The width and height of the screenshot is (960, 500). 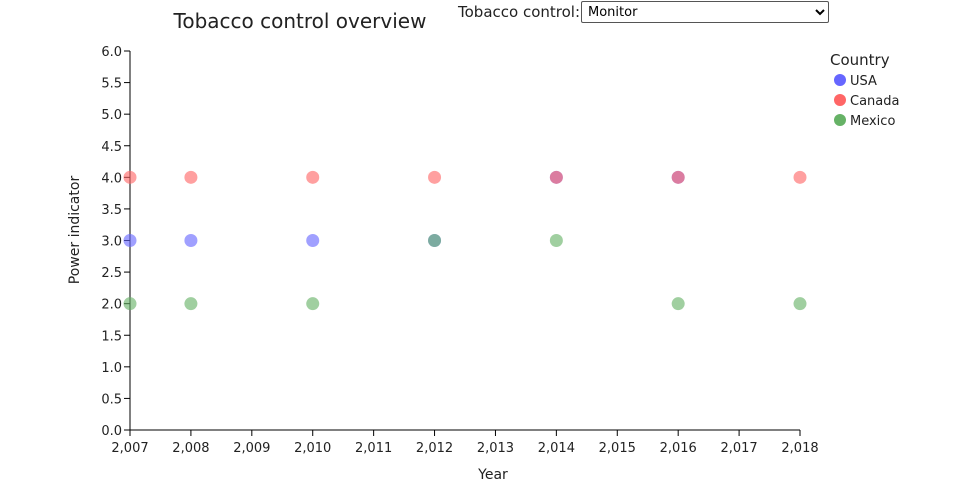 I want to click on point-mexico-2016, so click(x=678, y=304).